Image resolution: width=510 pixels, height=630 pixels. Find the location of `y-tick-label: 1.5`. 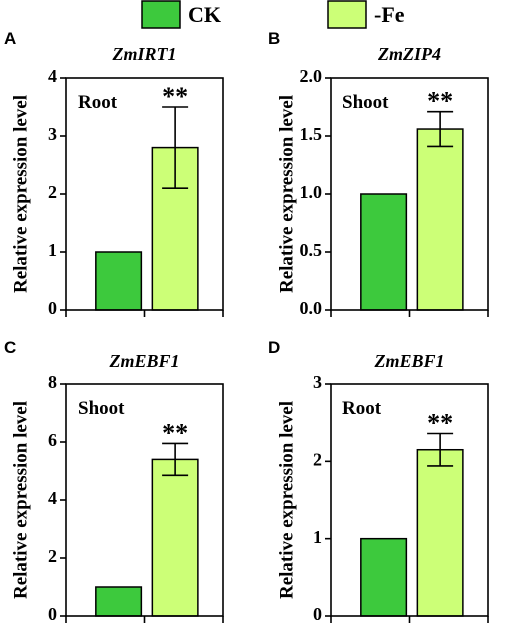

y-tick-label: 1.5 is located at coordinates (311, 134).